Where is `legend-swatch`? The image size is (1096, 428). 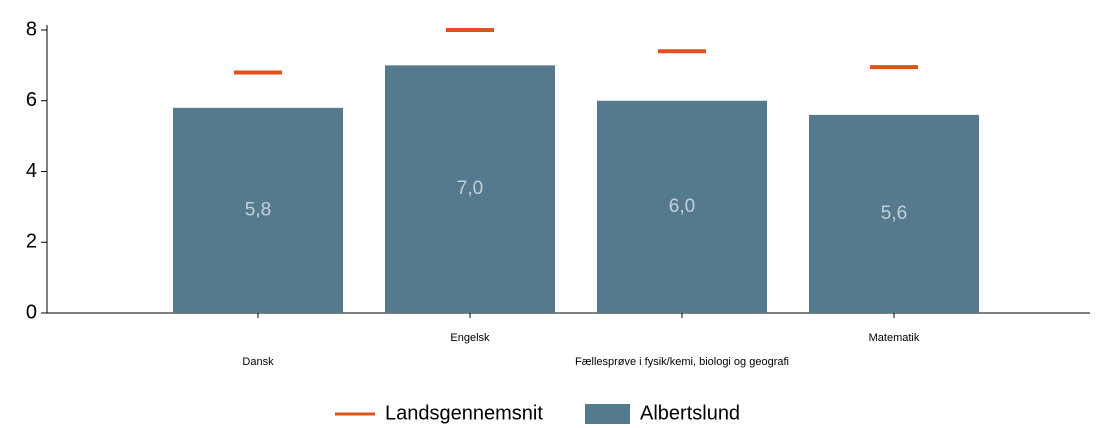
legend-swatch is located at coordinates (607, 414).